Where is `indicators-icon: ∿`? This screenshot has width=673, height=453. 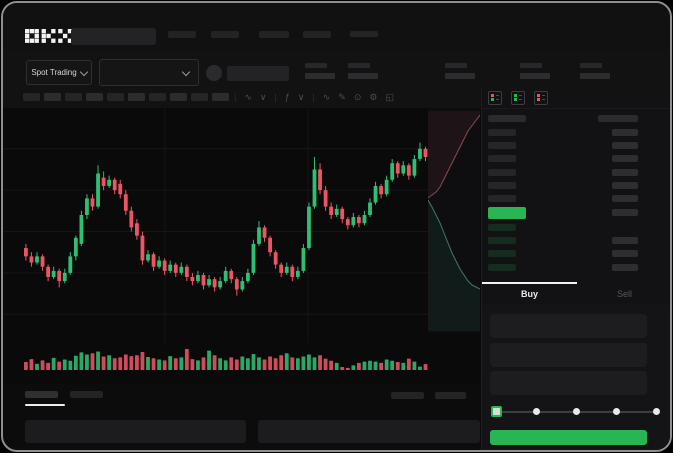
indicators-icon: ∿ is located at coordinates (248, 97).